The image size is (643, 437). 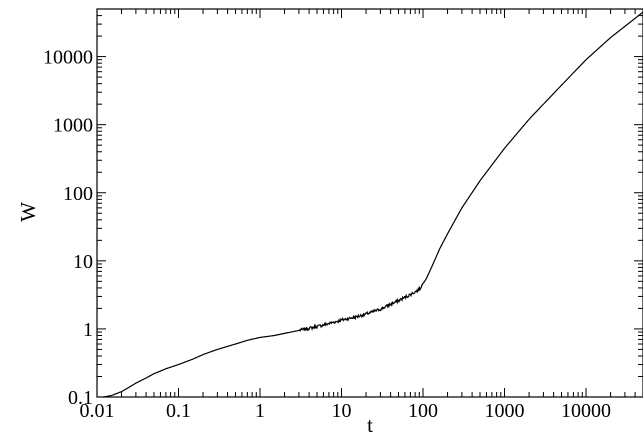 I want to click on x-tick-label: 1, so click(x=260, y=411).